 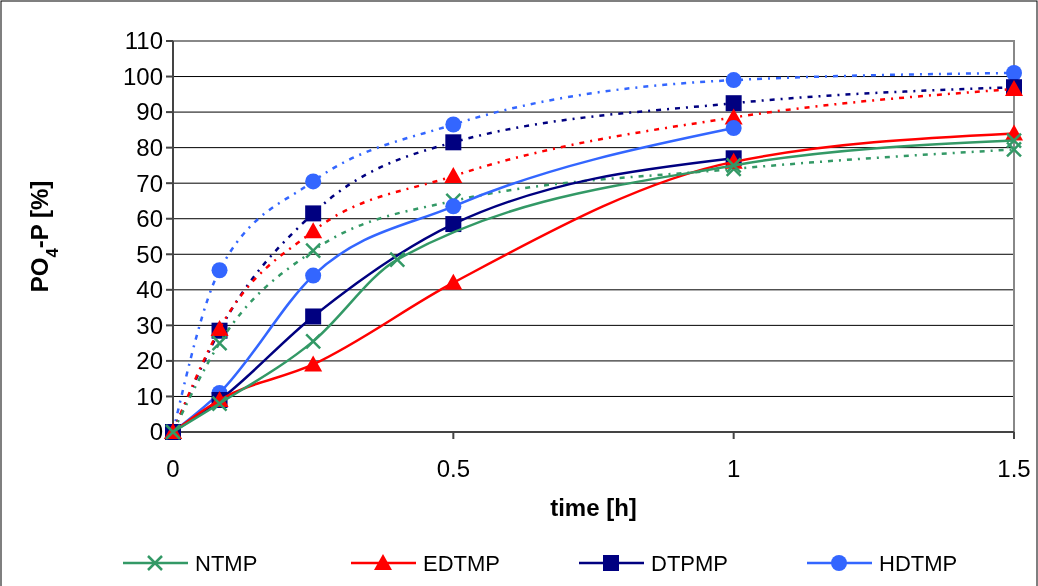 I want to click on y-tick-label: 70, so click(x=149, y=183).